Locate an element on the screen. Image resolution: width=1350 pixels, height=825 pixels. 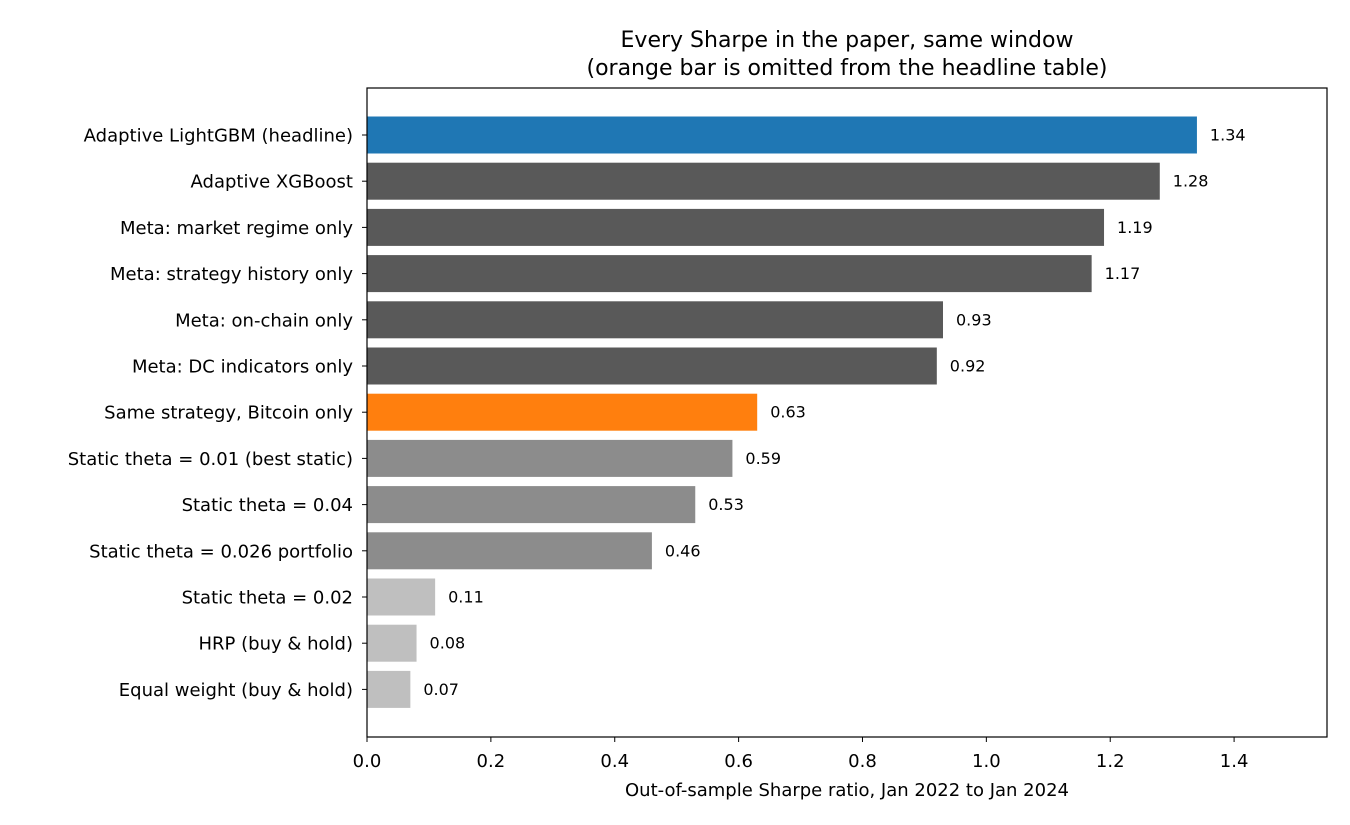
category-label: Same strategy, Bitcoin only is located at coordinates (228, 413).